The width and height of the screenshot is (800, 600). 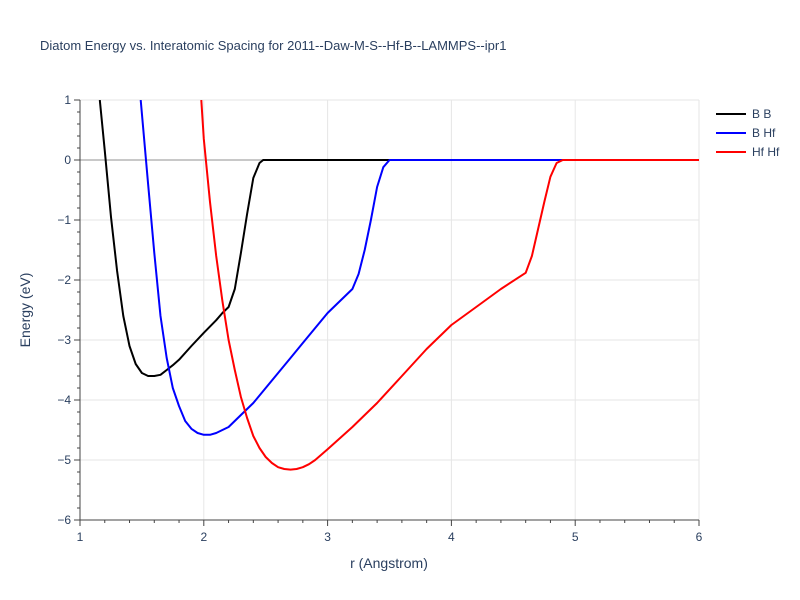 What do you see at coordinates (764, 133) in the screenshot?
I see `legend-label: B Hf` at bounding box center [764, 133].